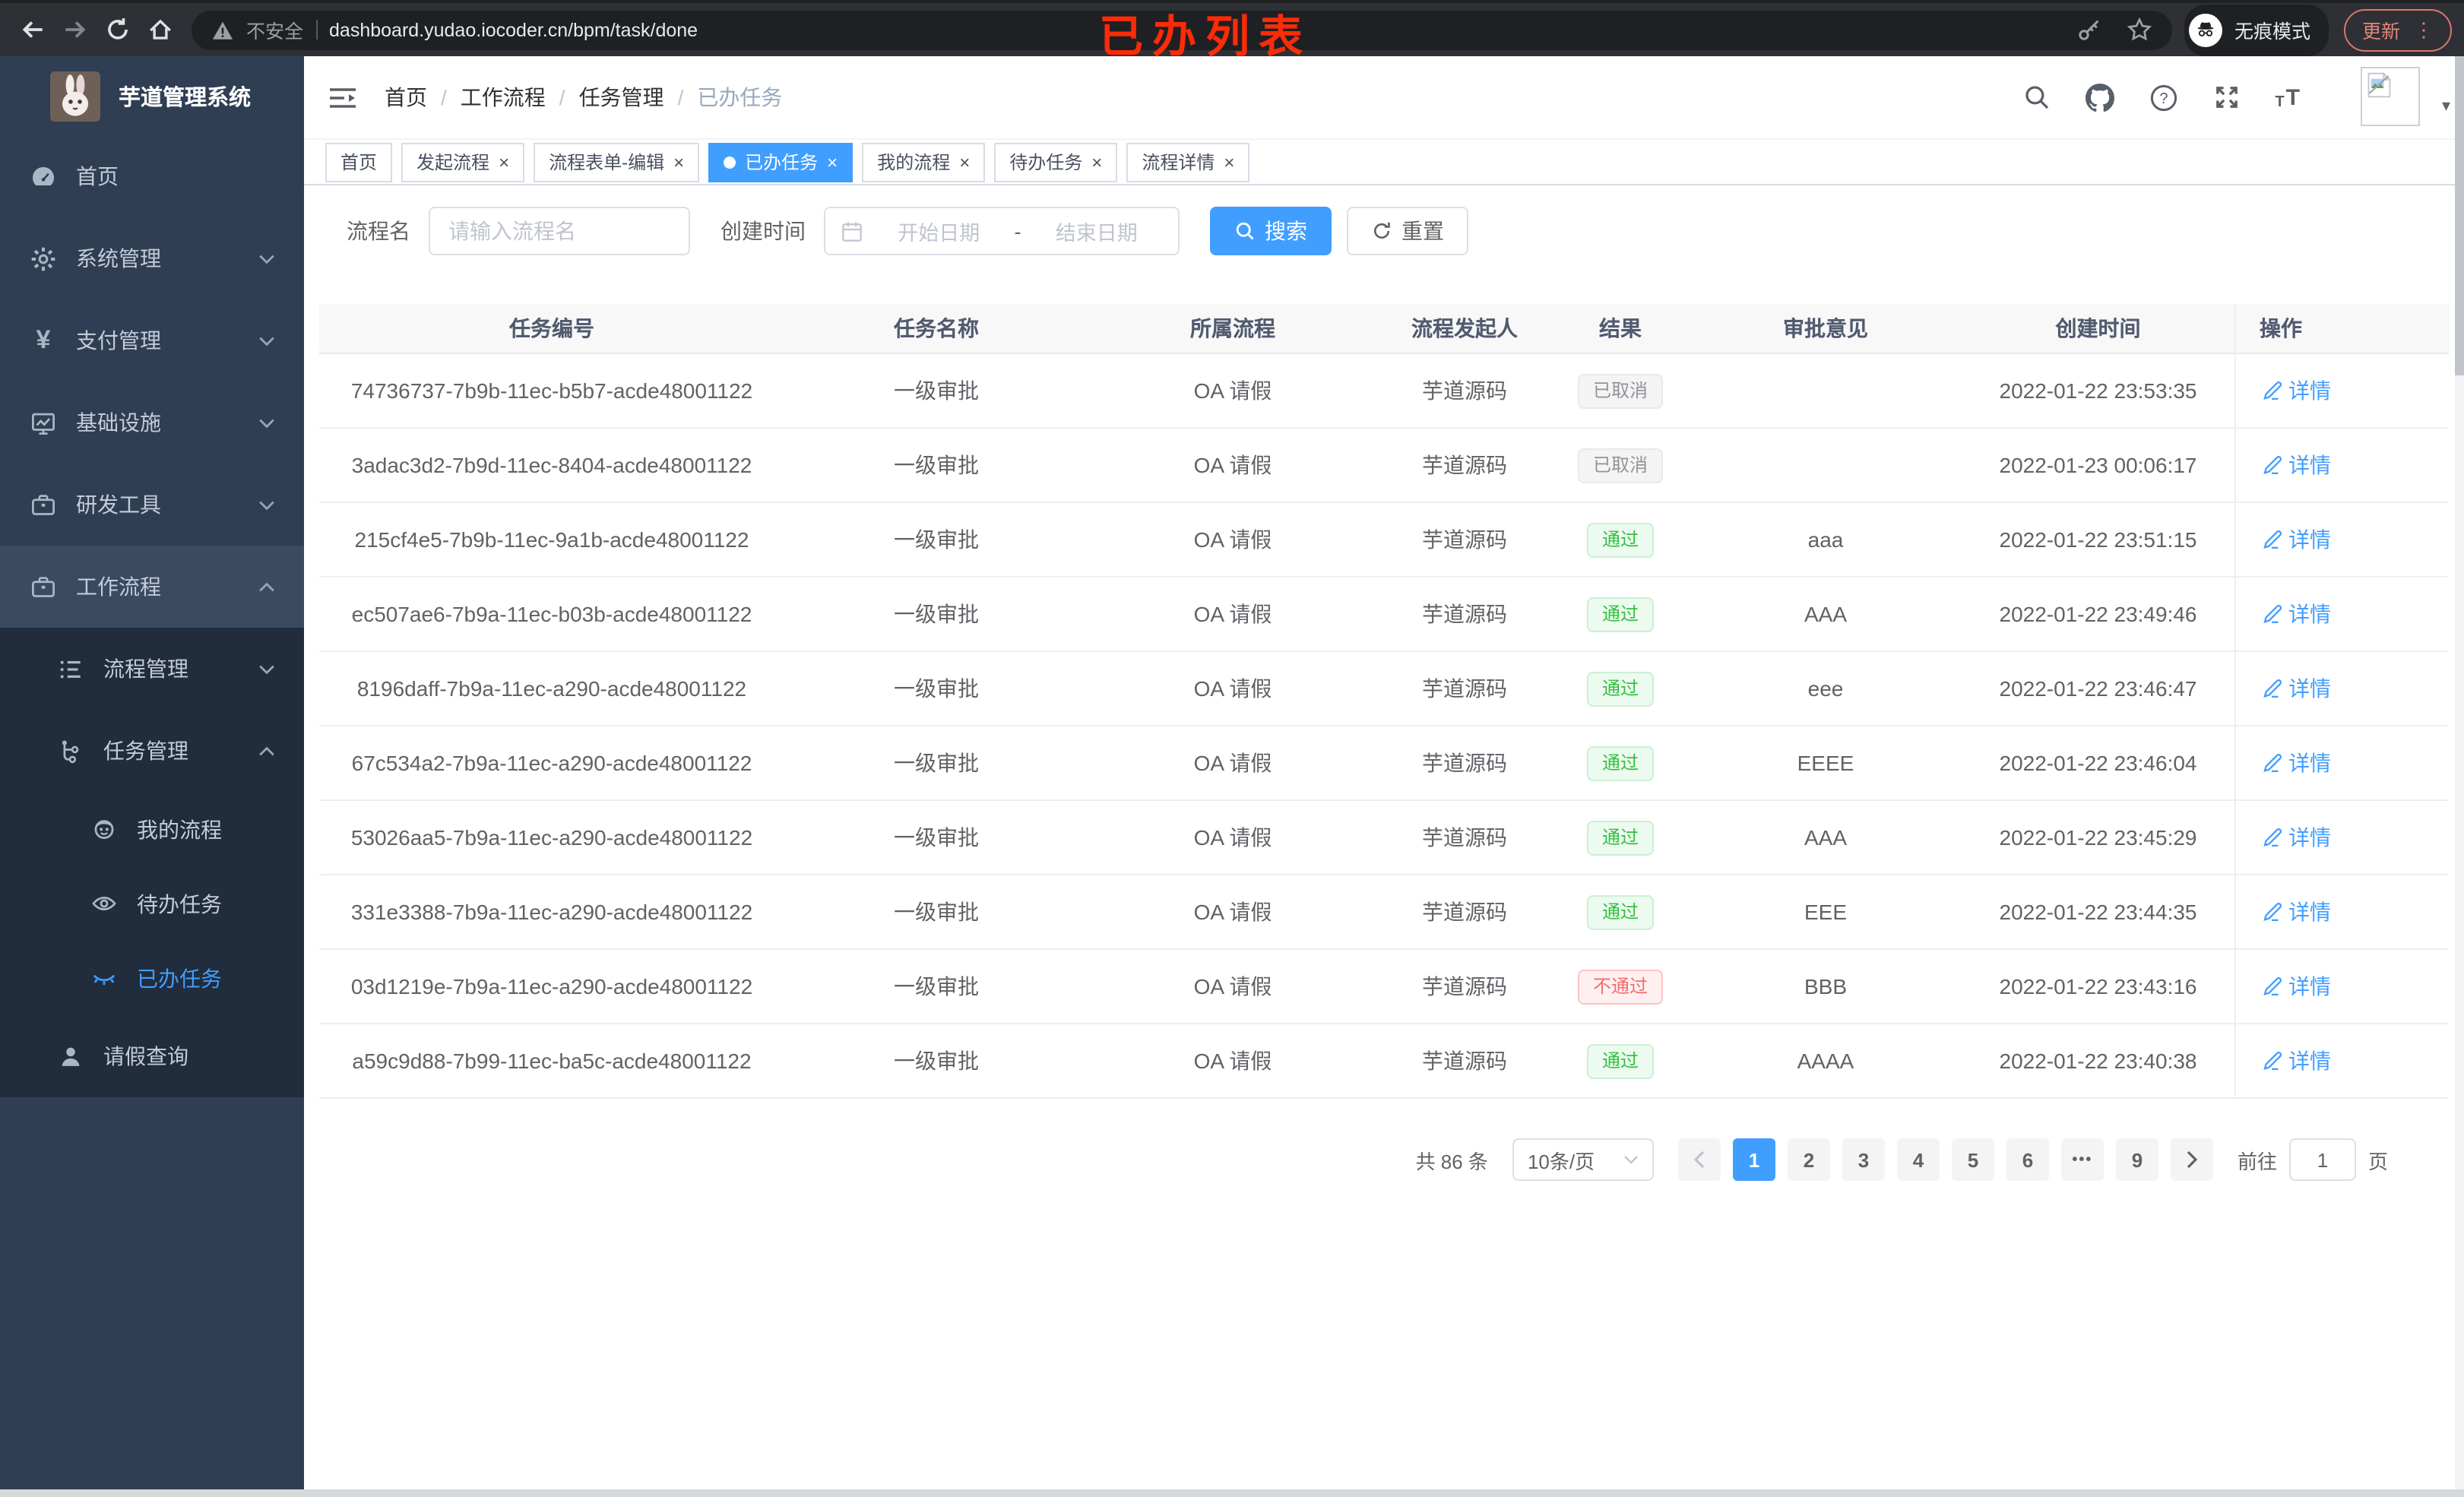  Describe the element at coordinates (2424, 28) in the screenshot. I see `browser-menu-icon: ⋮` at that location.